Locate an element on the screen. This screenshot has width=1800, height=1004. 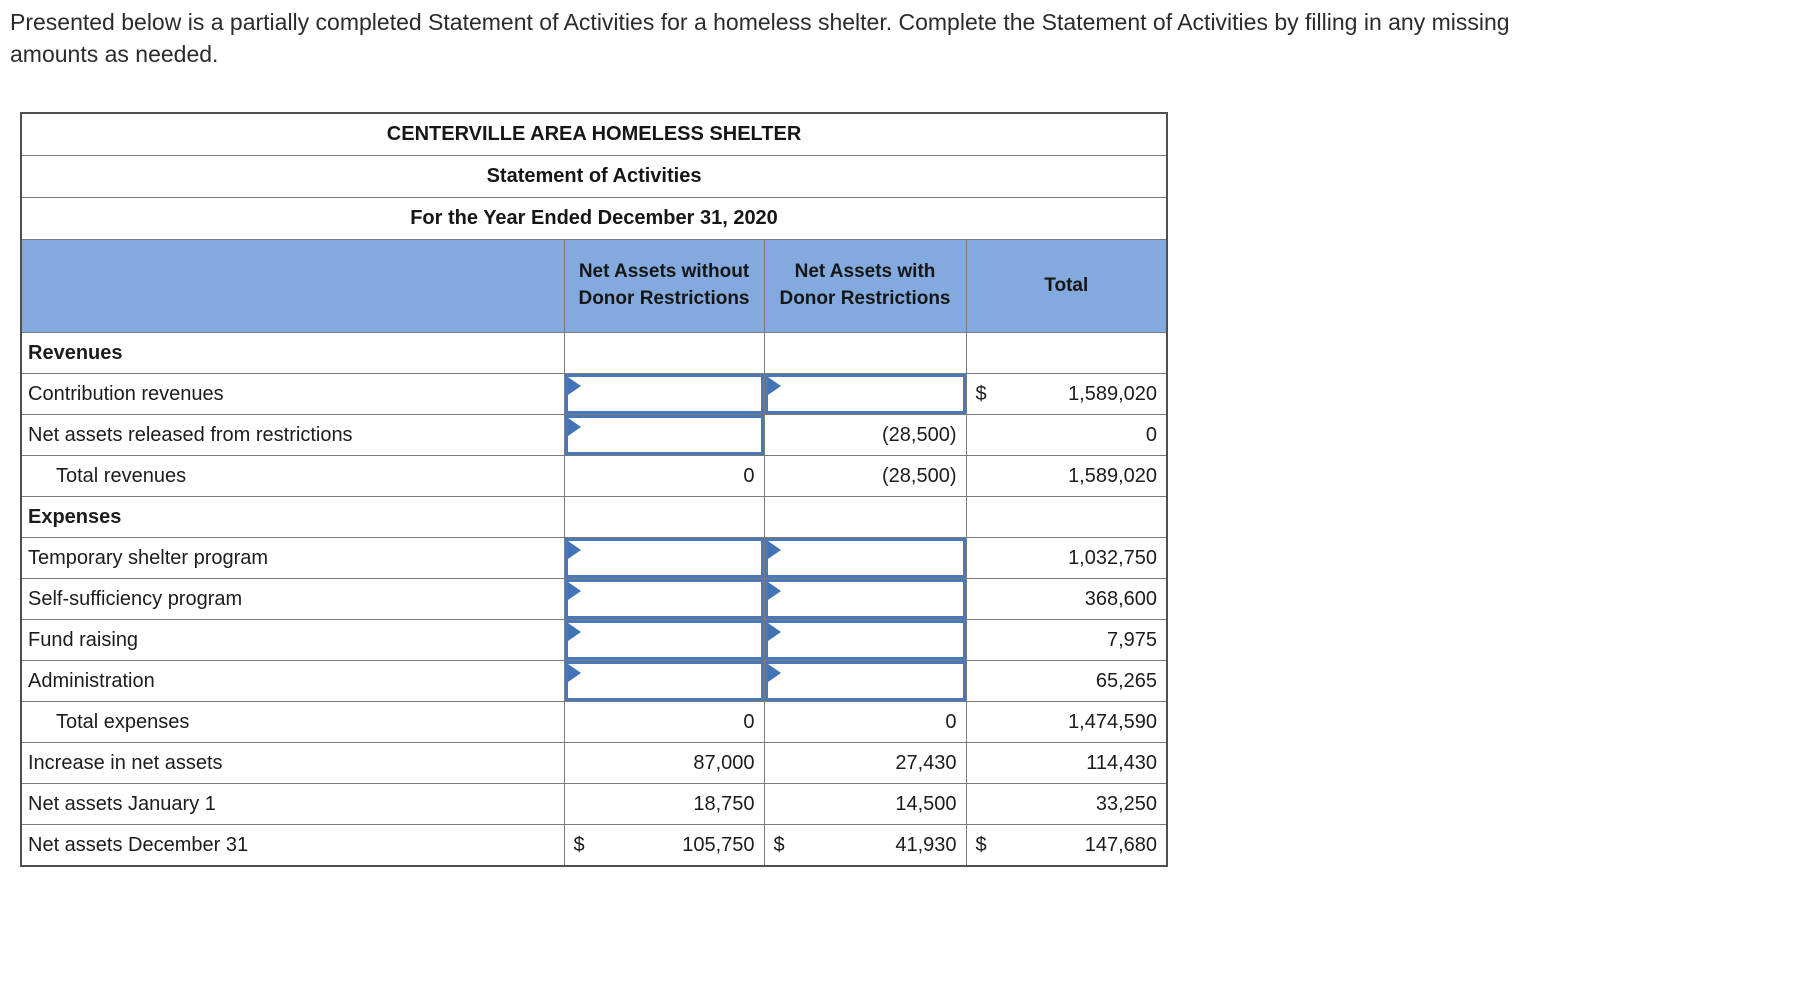
row-label: Contribution revenues is located at coordinates (292, 394).